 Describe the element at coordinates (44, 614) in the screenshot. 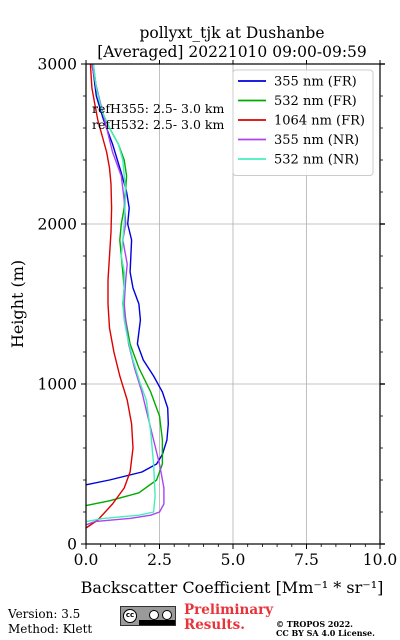

I see `version-label: Version: 3.5` at that location.